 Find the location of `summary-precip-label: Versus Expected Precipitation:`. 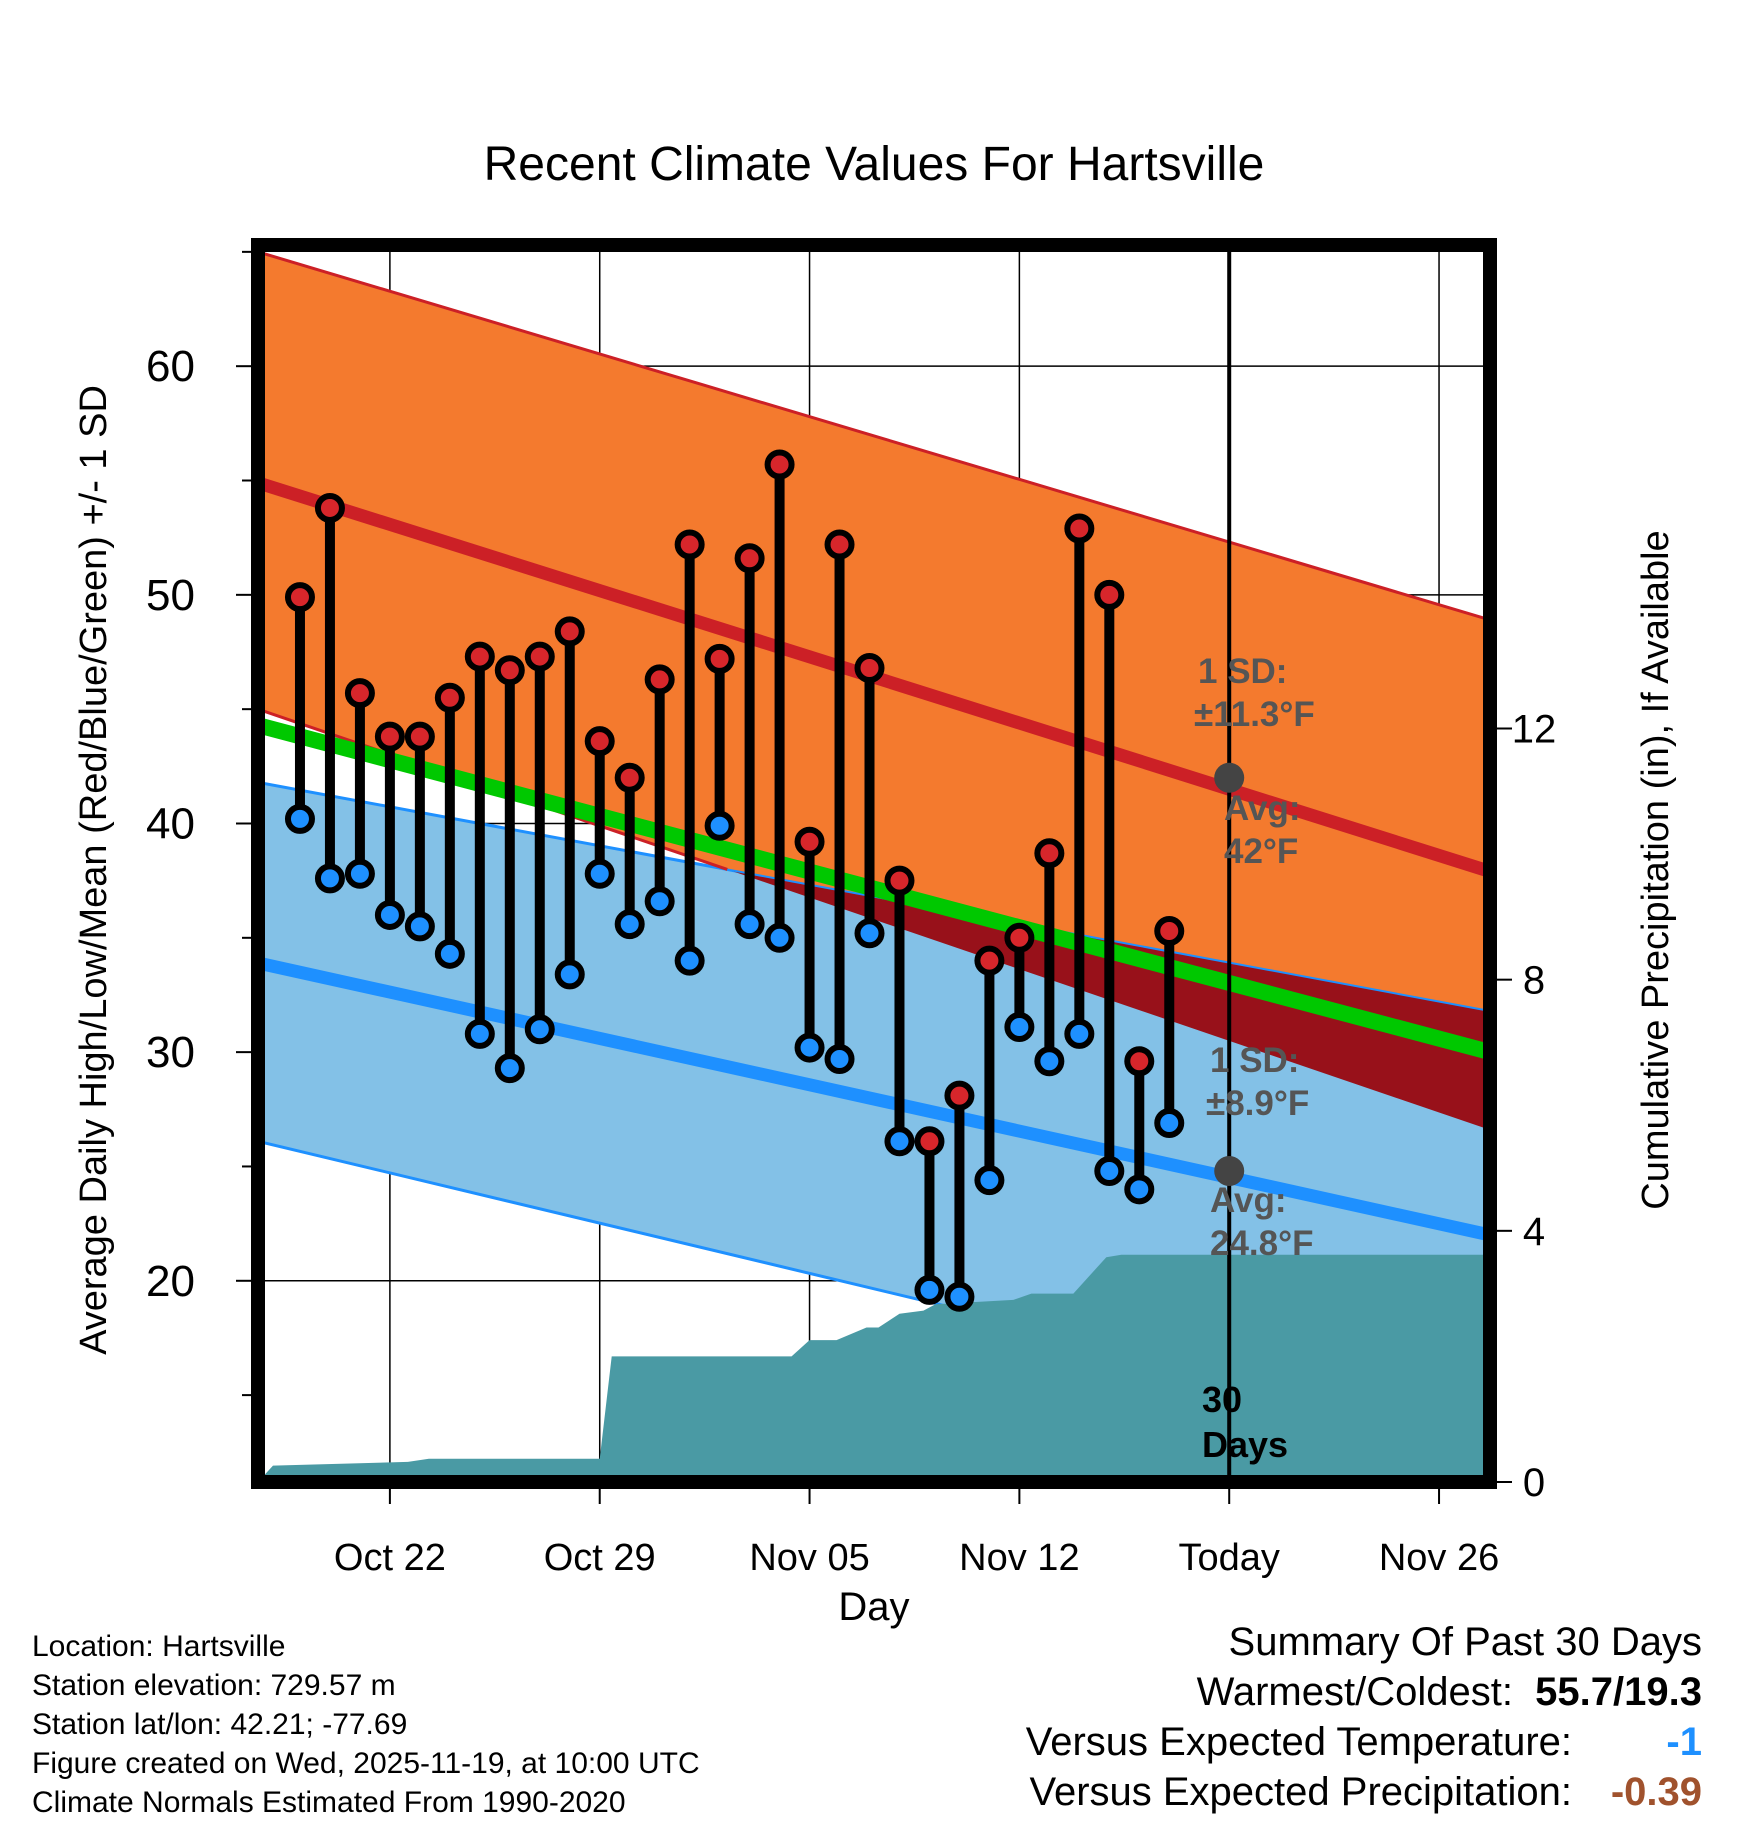

summary-precip-label: Versus Expected Precipitation: is located at coordinates (1300, 1792).